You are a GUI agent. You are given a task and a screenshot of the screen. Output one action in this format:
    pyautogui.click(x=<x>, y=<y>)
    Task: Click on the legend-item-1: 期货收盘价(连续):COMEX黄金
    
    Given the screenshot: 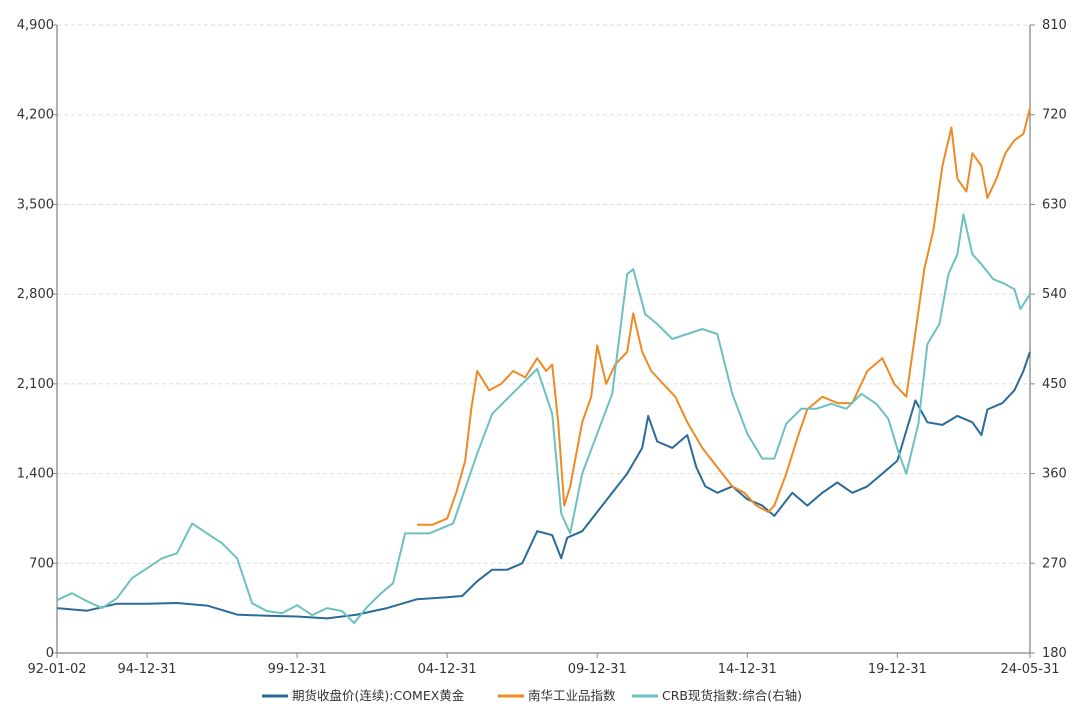 What is the action you would take?
    pyautogui.click(x=363, y=695)
    